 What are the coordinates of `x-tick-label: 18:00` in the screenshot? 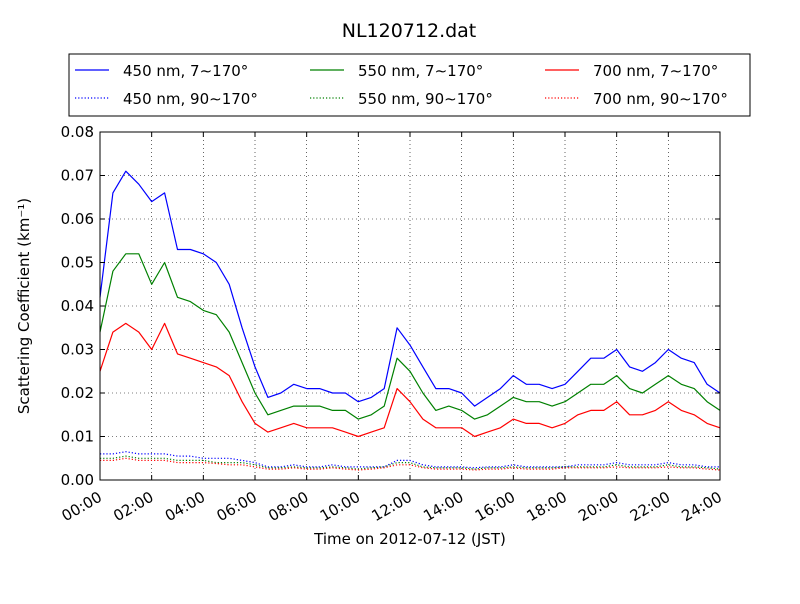 It's located at (547, 506).